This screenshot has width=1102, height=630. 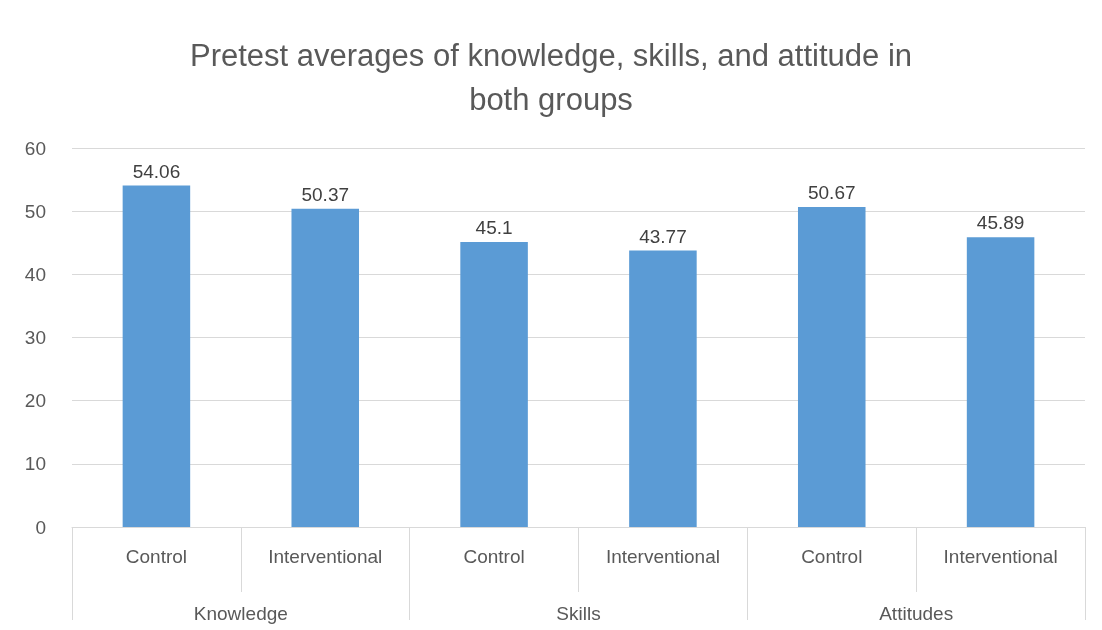 I want to click on y-tick-label: 50, so click(x=35, y=211).